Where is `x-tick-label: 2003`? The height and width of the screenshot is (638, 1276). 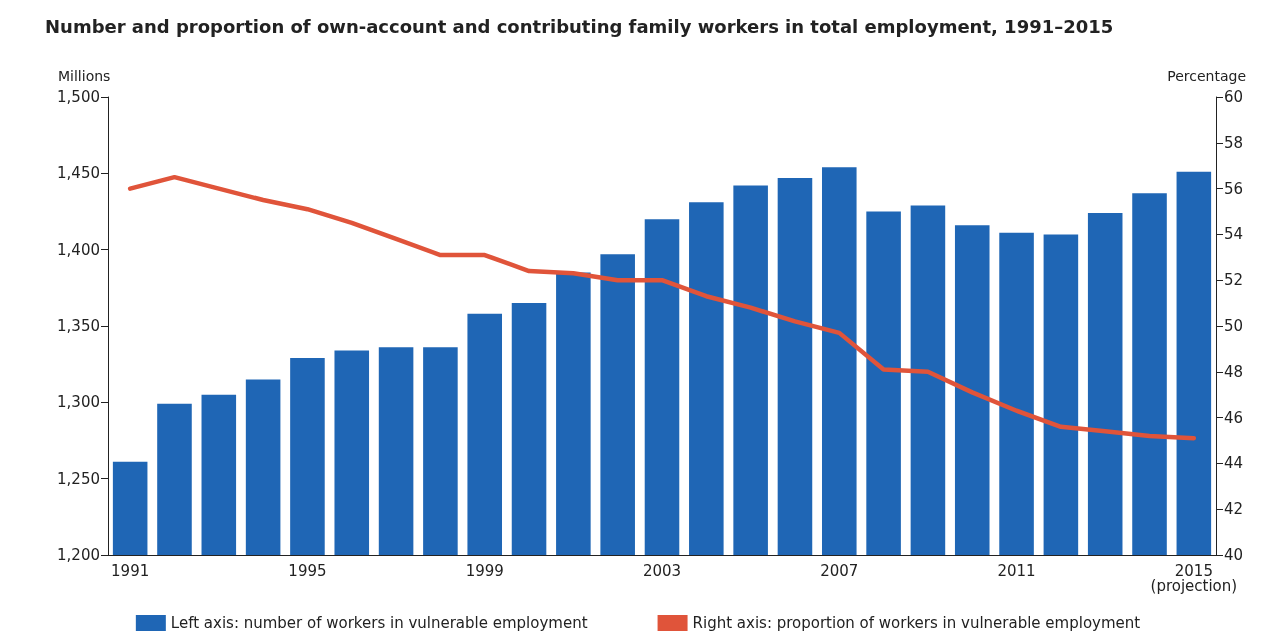 x-tick-label: 2003 is located at coordinates (662, 570).